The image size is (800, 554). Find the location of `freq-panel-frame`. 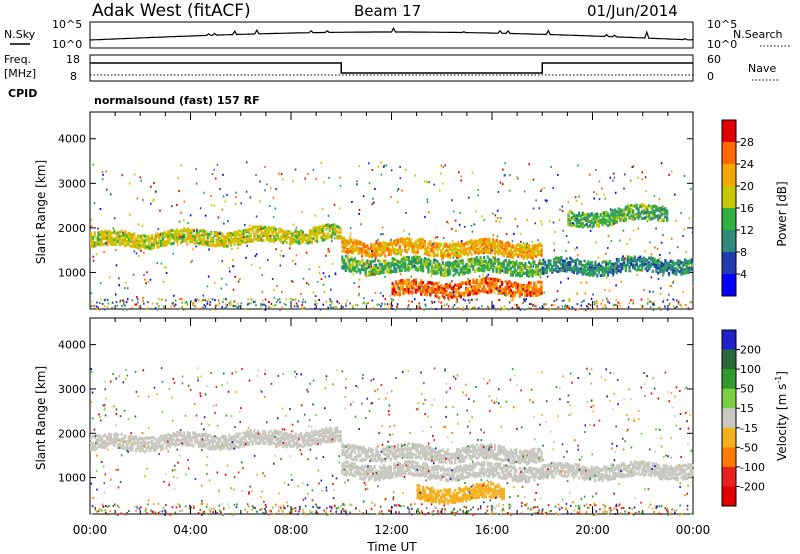

freq-panel-frame is located at coordinates (391, 68).